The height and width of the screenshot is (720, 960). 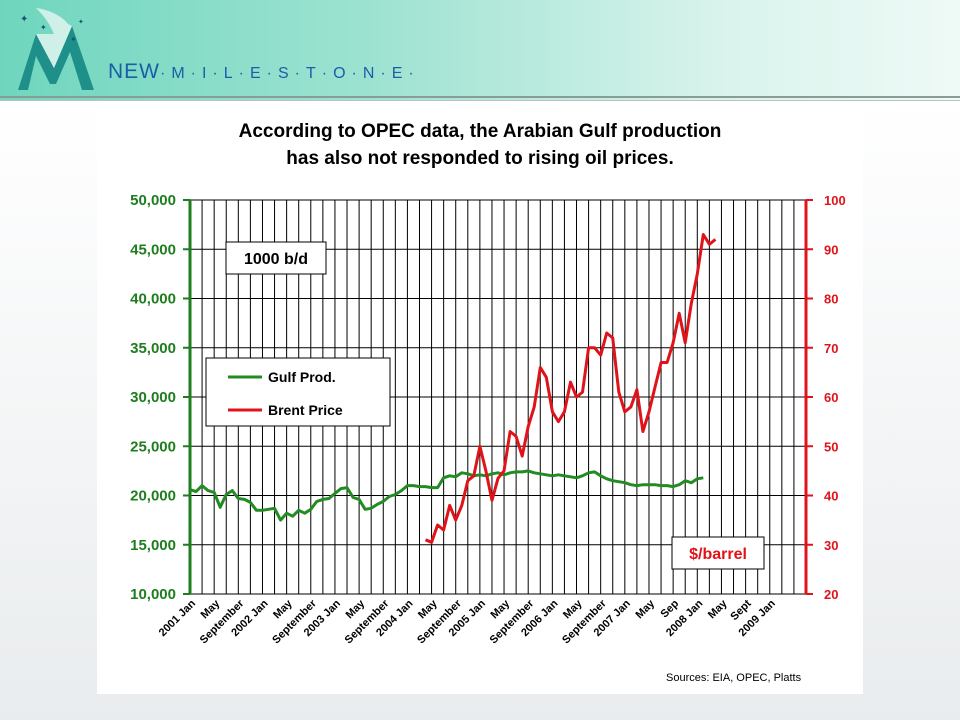 I want to click on right-axis-tick-label: 50, so click(x=831, y=446).